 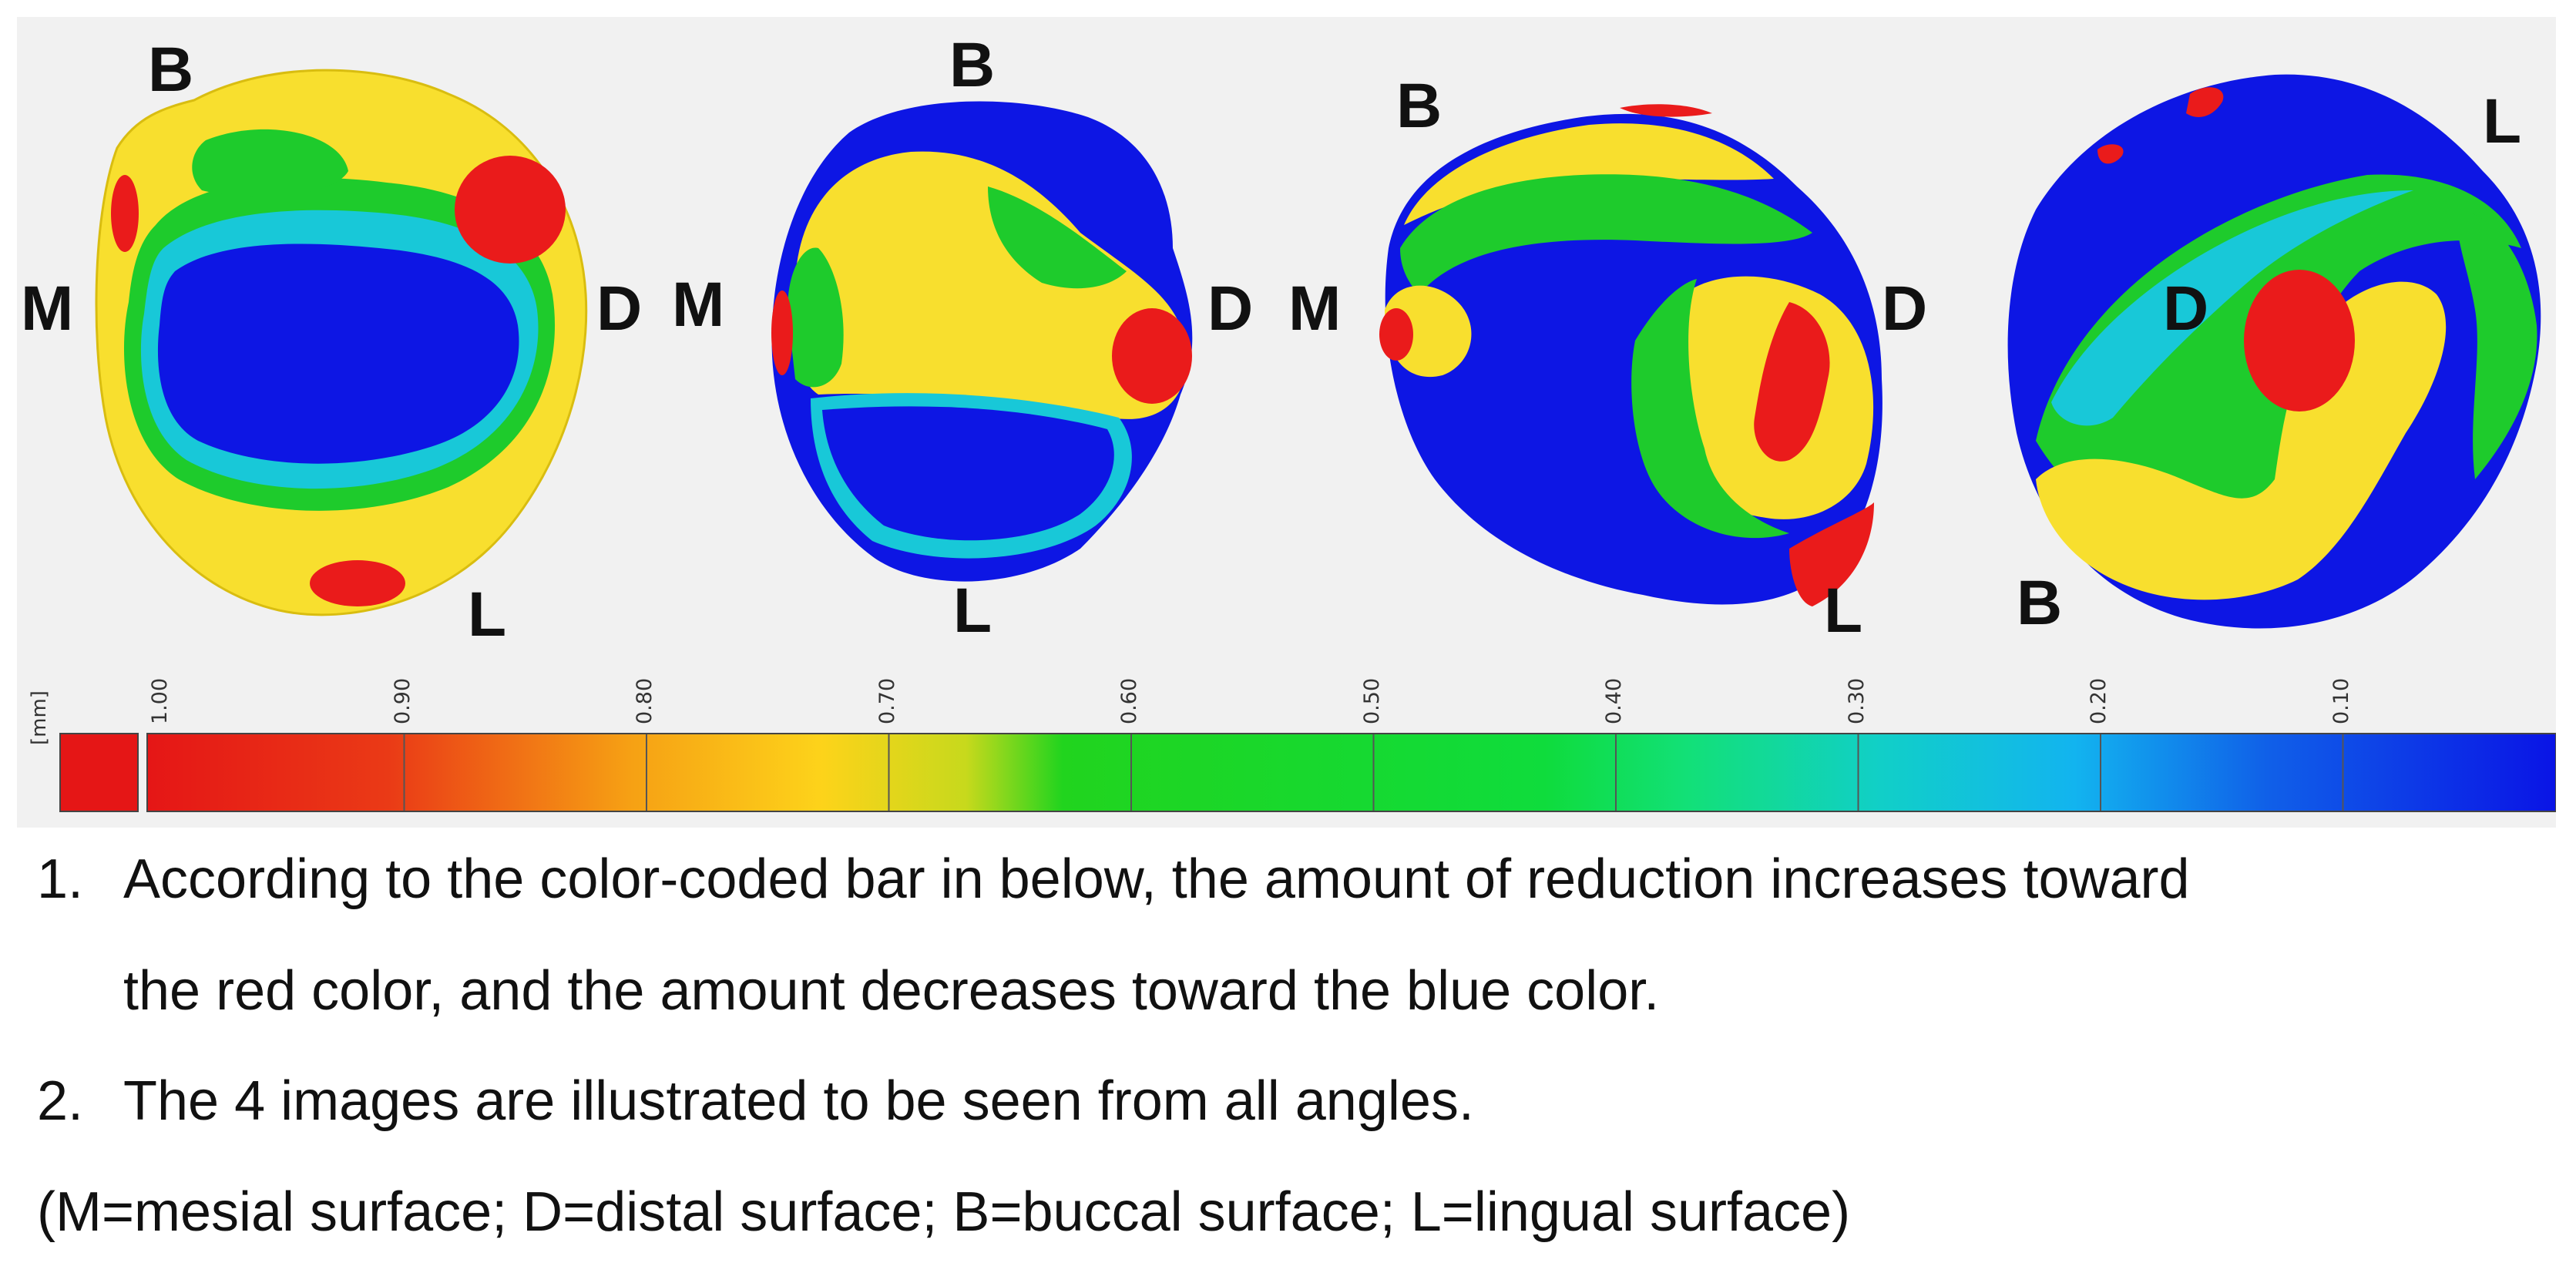 I want to click on tooth-1-red-spot-lingual, so click(x=357, y=583).